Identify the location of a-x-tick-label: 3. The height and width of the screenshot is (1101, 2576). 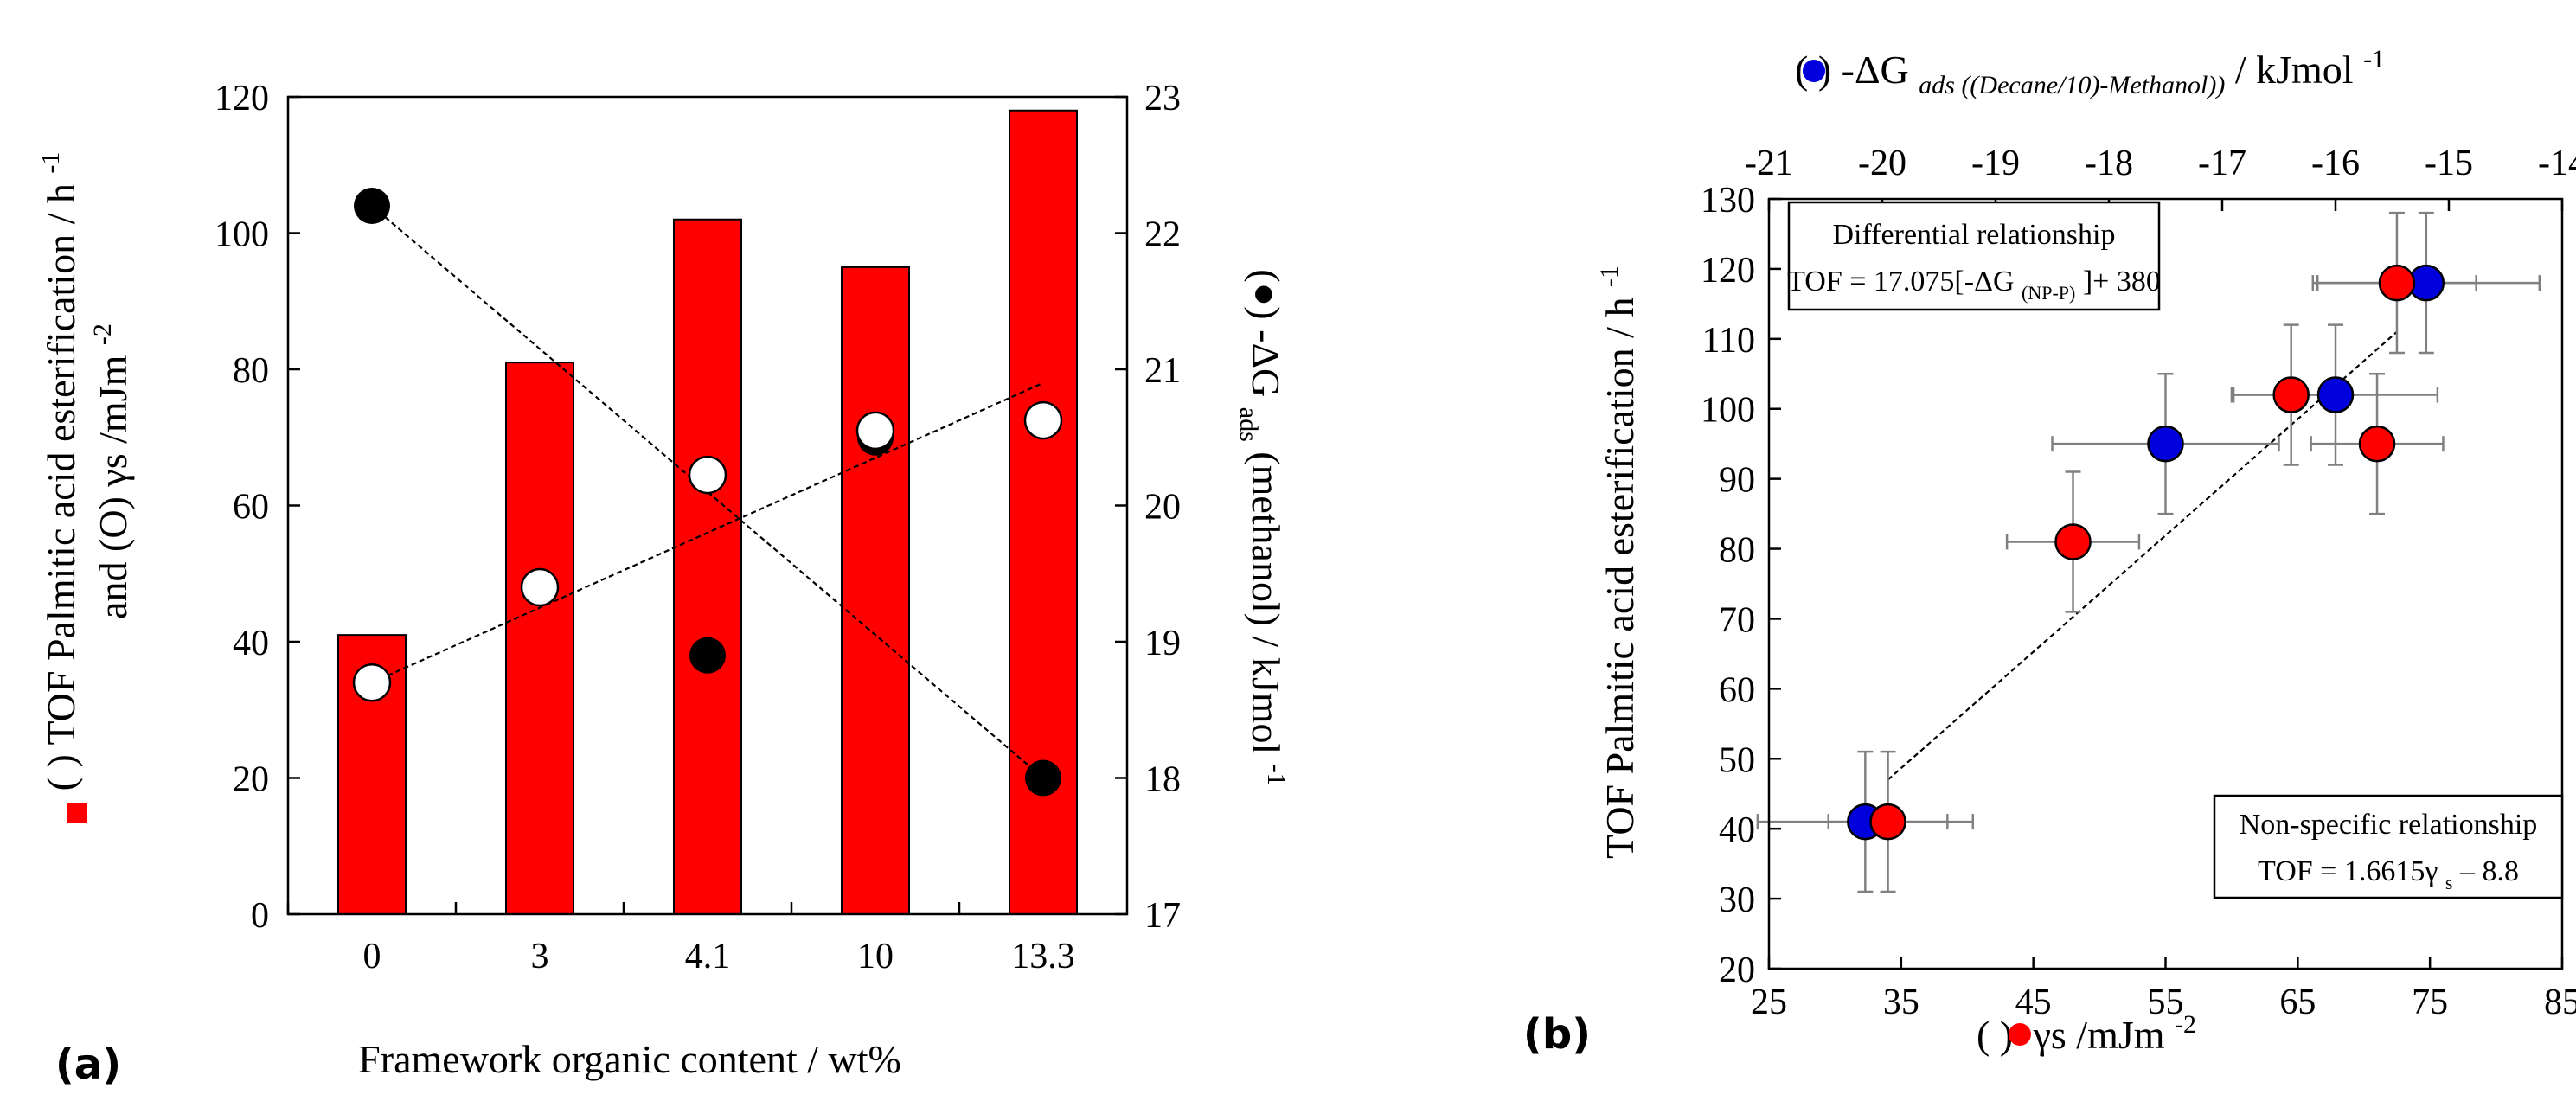
(540, 957).